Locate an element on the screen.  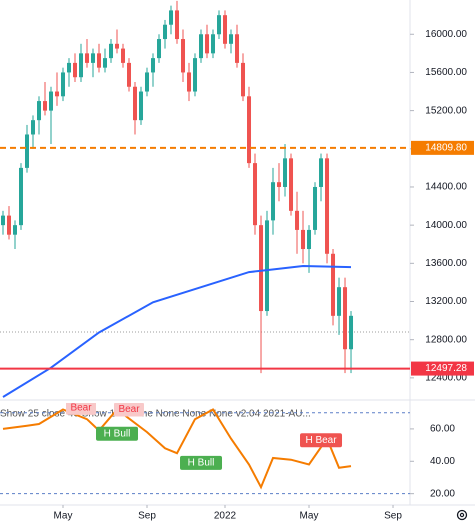
y-tick-label: 12800.00 is located at coordinates (446, 339).